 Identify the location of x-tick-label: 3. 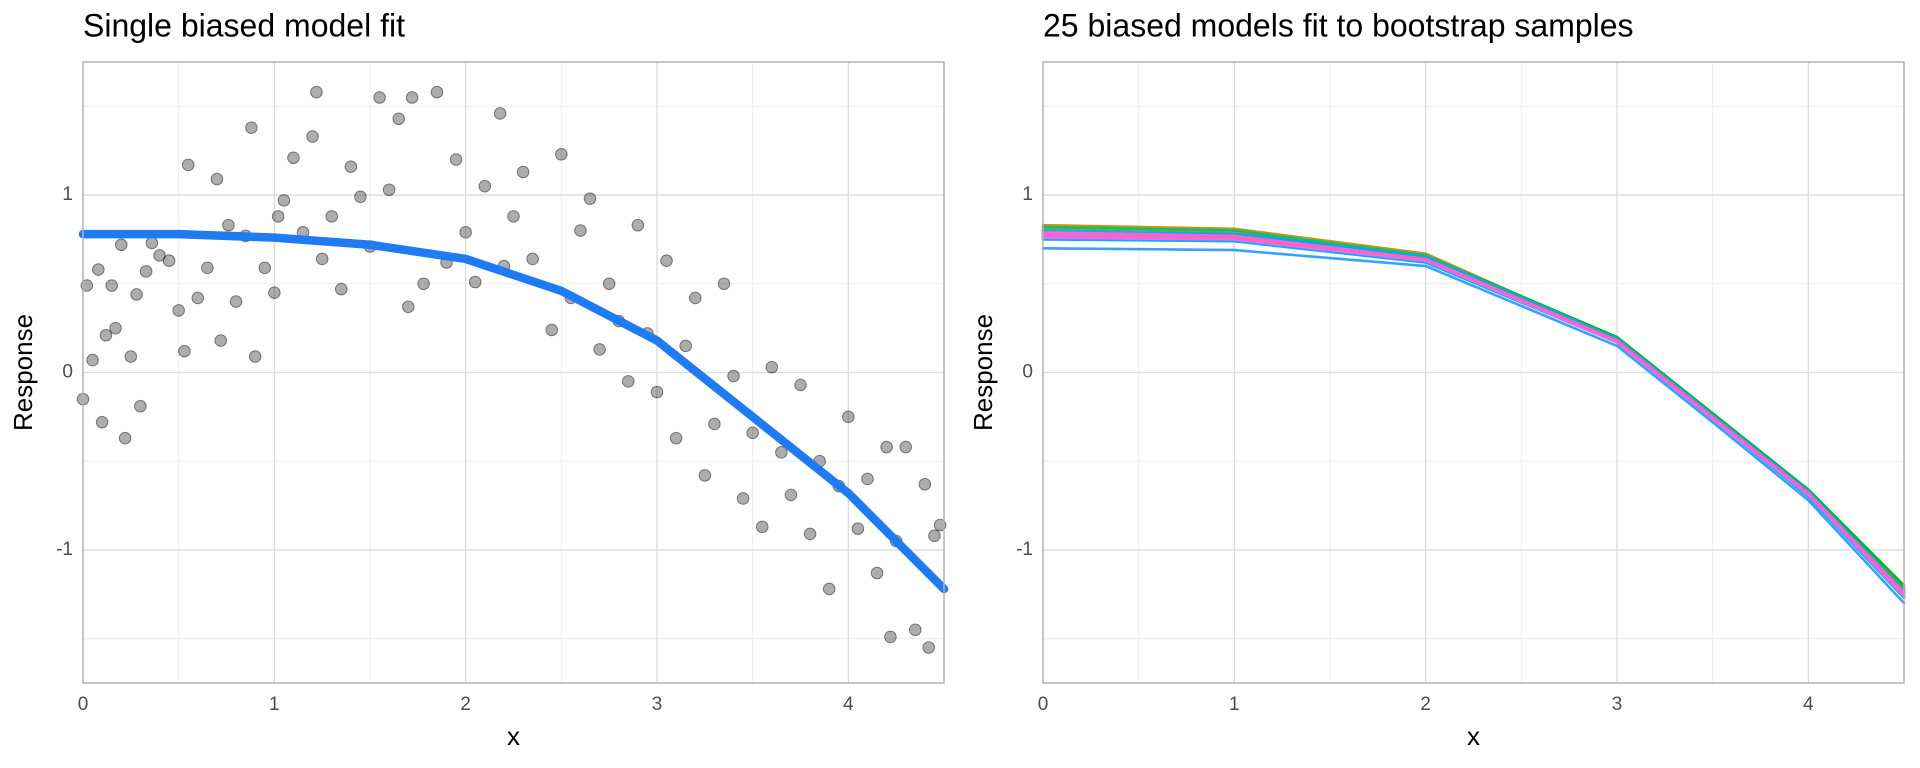
(1617, 704).